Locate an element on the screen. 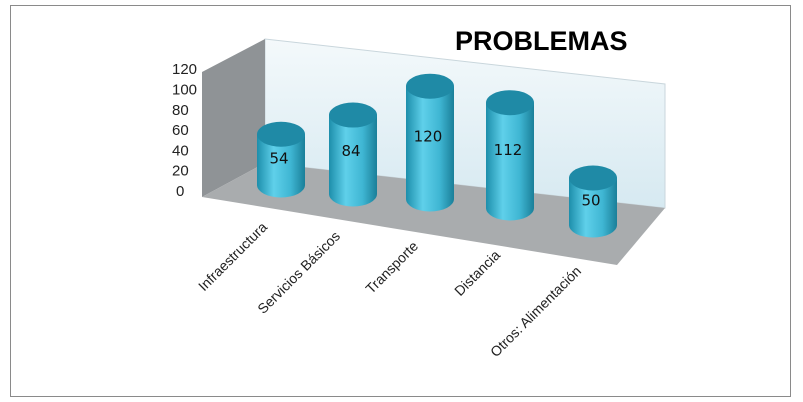 The image size is (803, 402). category-label: Servicios Básicos is located at coordinates (298, 272).